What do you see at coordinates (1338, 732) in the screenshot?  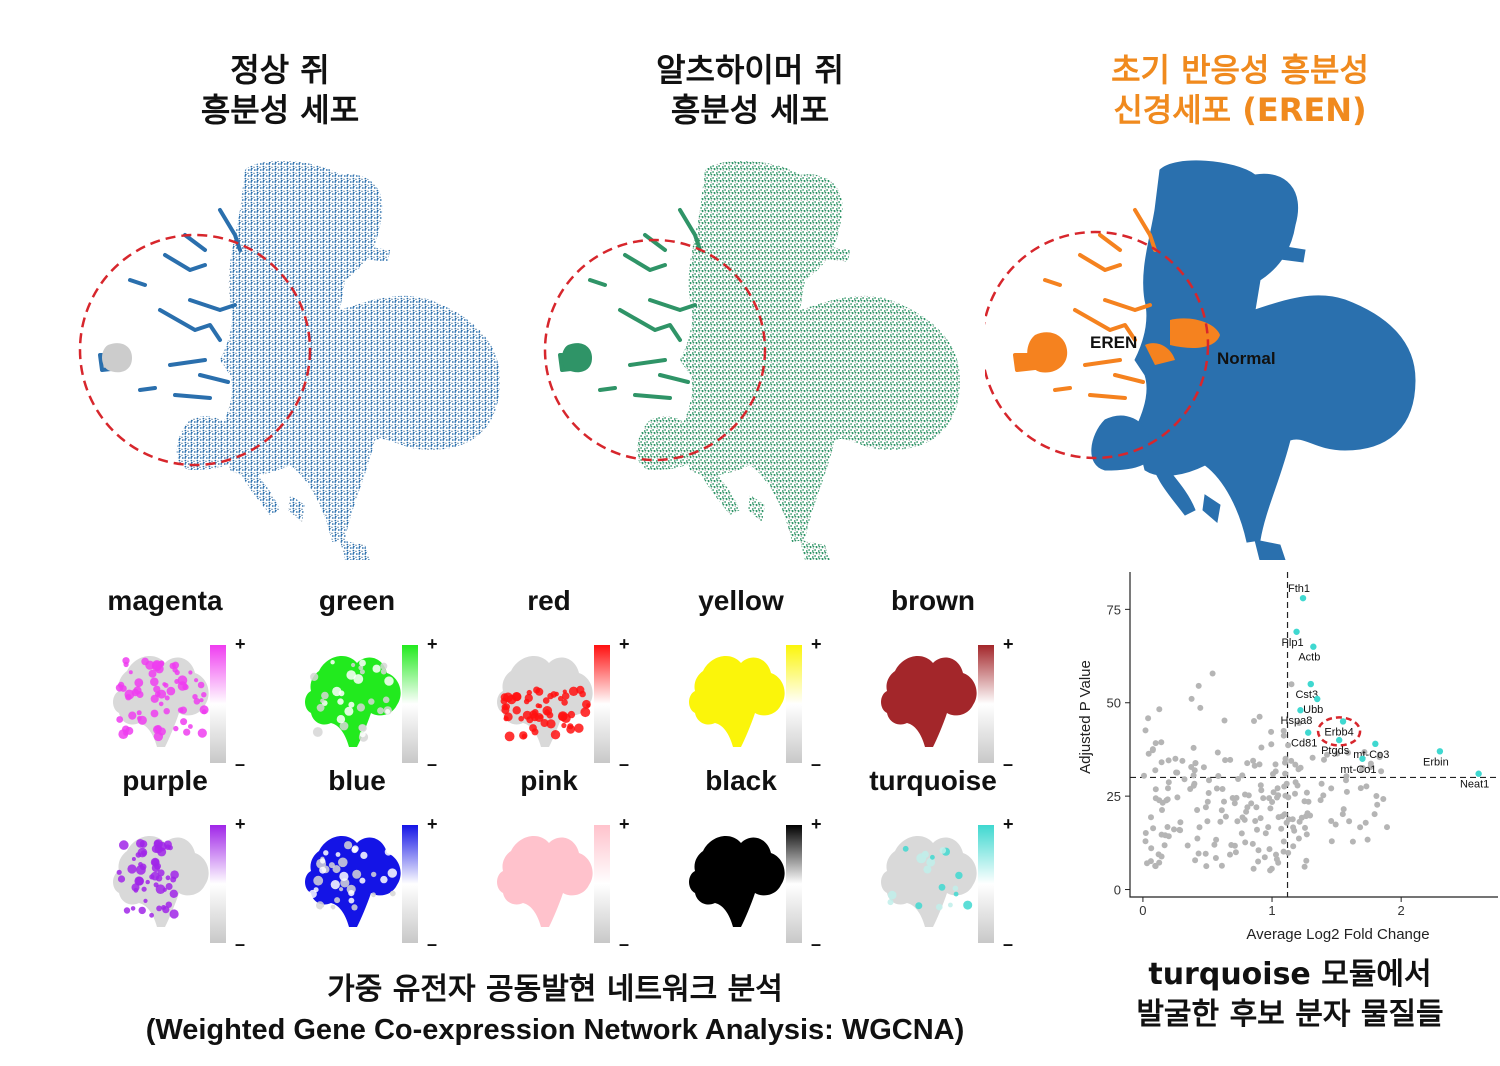 I see `gene-label-erbb4: Erbb4` at bounding box center [1338, 732].